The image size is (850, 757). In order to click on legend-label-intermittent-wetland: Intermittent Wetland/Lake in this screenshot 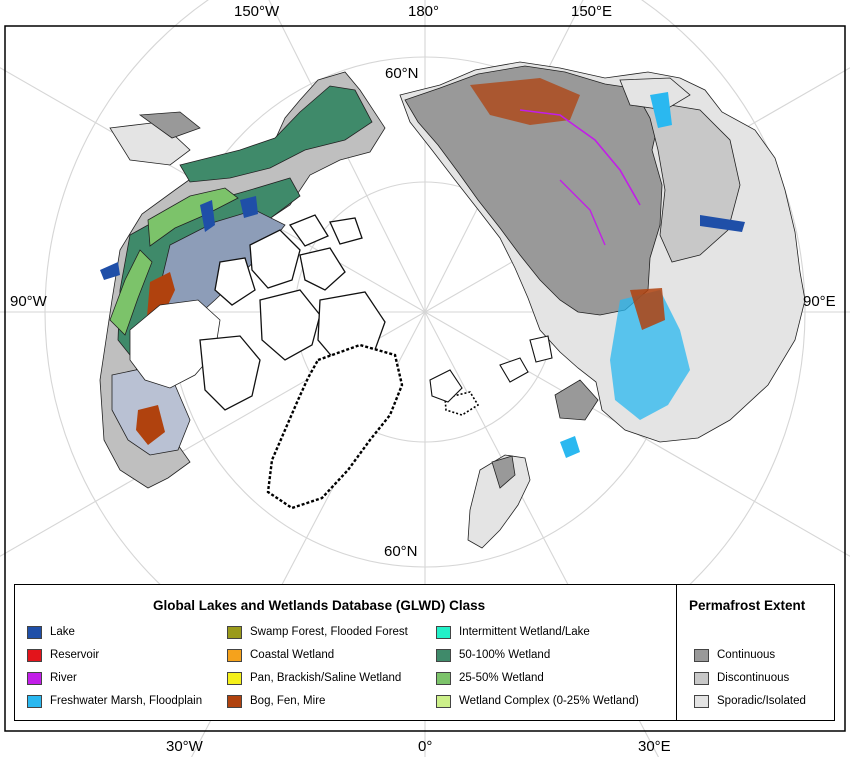, I will do `click(524, 632)`.